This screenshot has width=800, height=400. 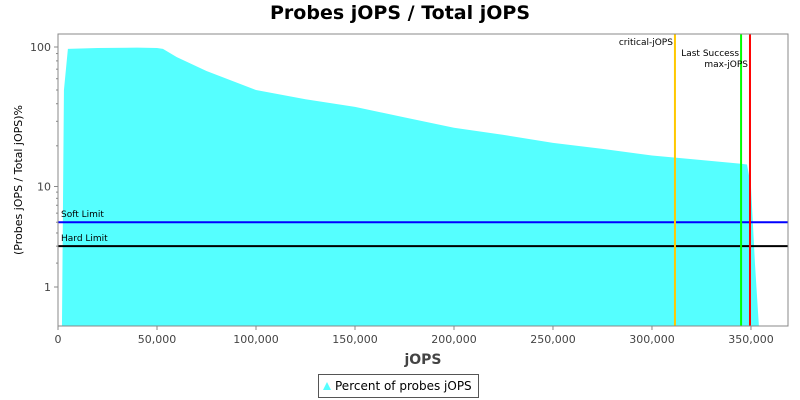 What do you see at coordinates (454, 339) in the screenshot?
I see `x-tick-label: 200,000` at bounding box center [454, 339].